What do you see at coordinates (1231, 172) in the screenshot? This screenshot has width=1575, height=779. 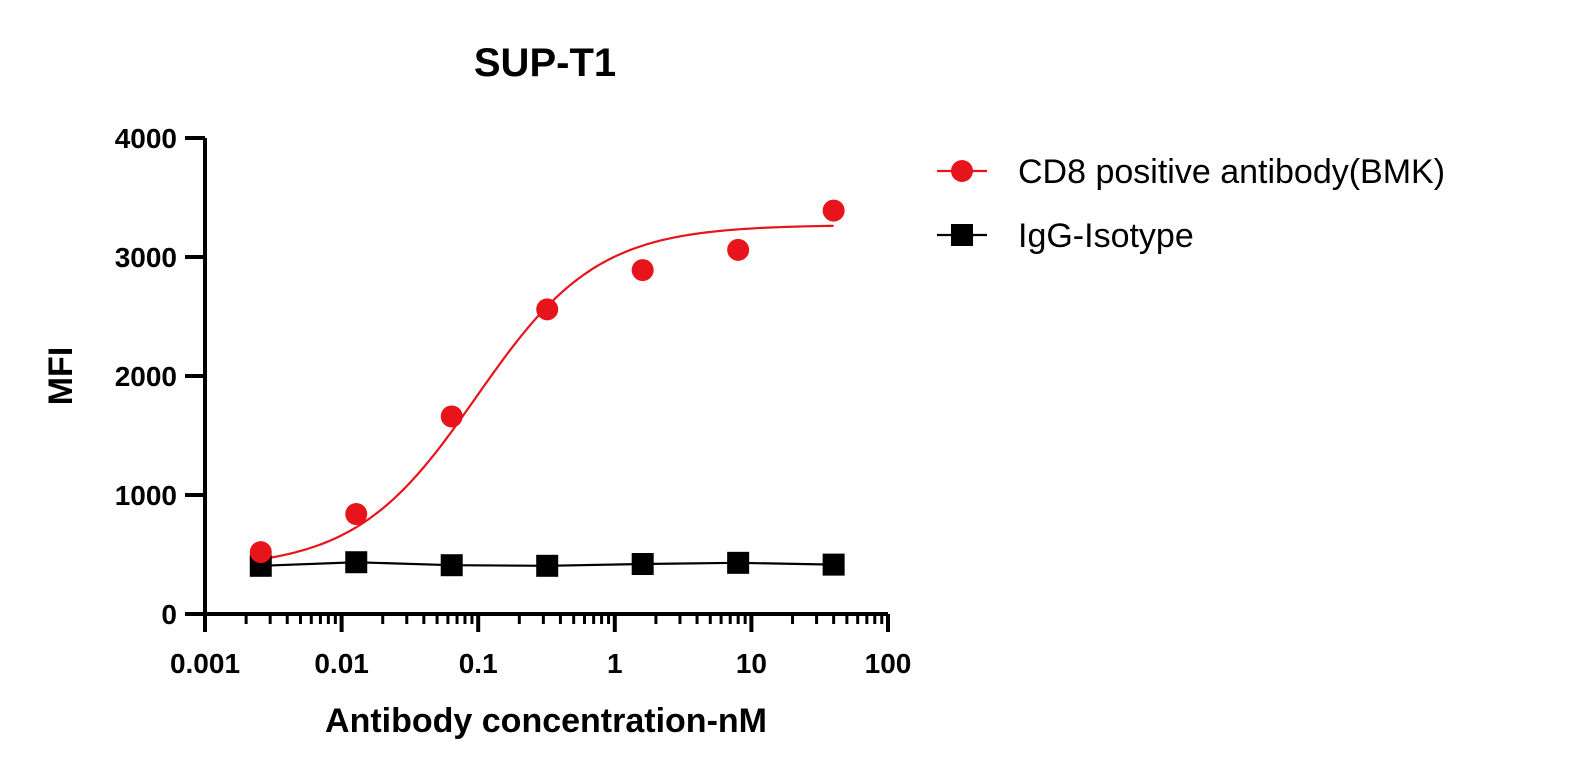 I see `legend-label-0: CD8 positive antibody(BMK)` at bounding box center [1231, 172].